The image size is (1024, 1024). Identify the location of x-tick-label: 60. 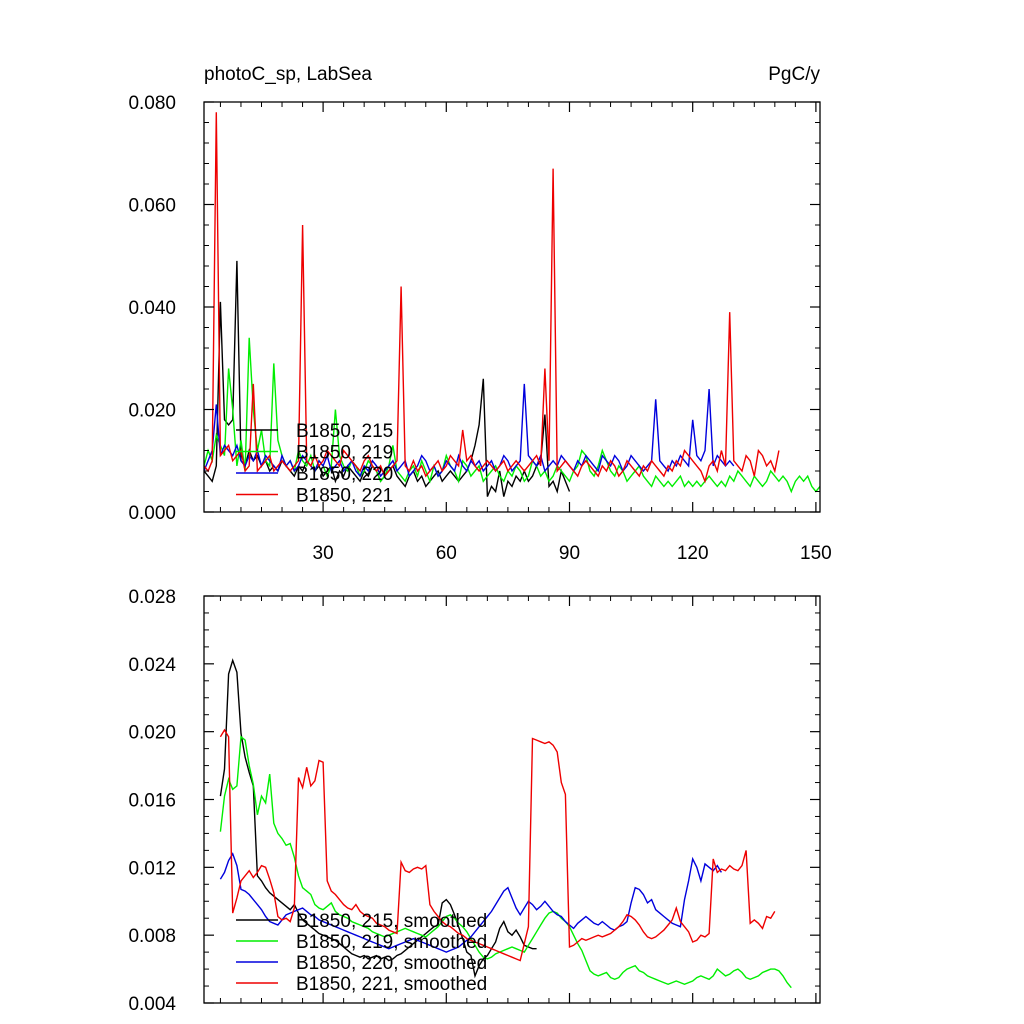
(446, 553).